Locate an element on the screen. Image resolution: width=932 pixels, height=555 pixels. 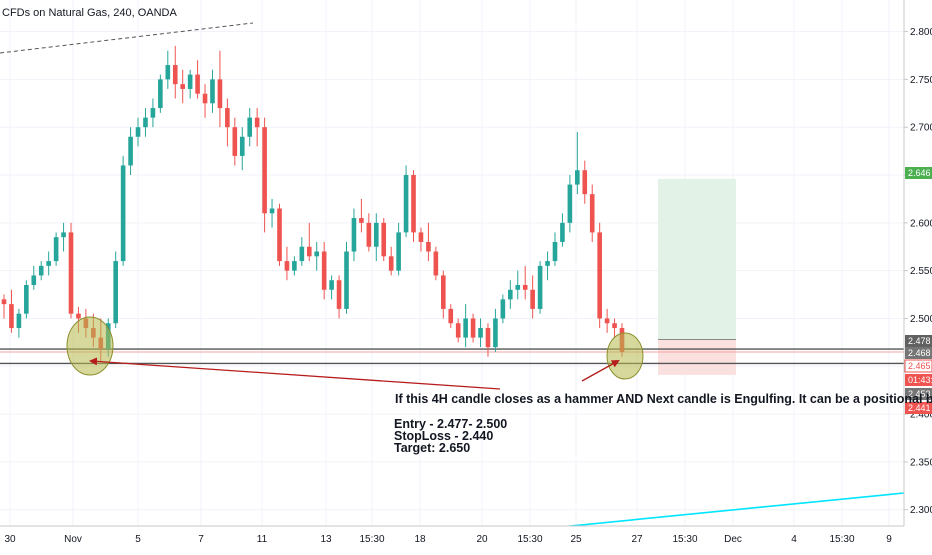
price-tick-label: 2.400 is located at coordinates (921, 415).